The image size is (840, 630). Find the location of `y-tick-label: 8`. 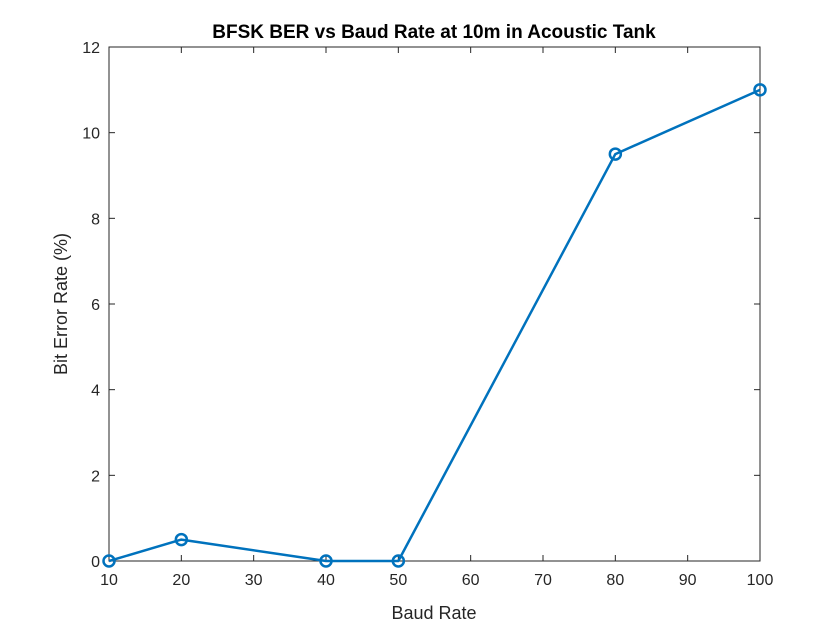

y-tick-label: 8 is located at coordinates (95, 219).